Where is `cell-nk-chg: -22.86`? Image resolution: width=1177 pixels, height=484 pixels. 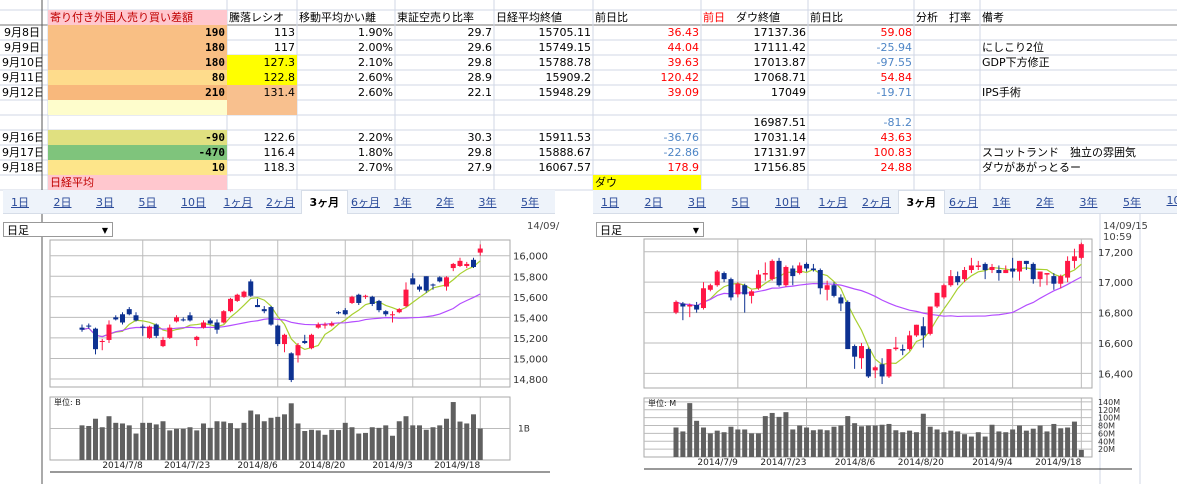
cell-nk-chg: -22.86 is located at coordinates (681, 152).